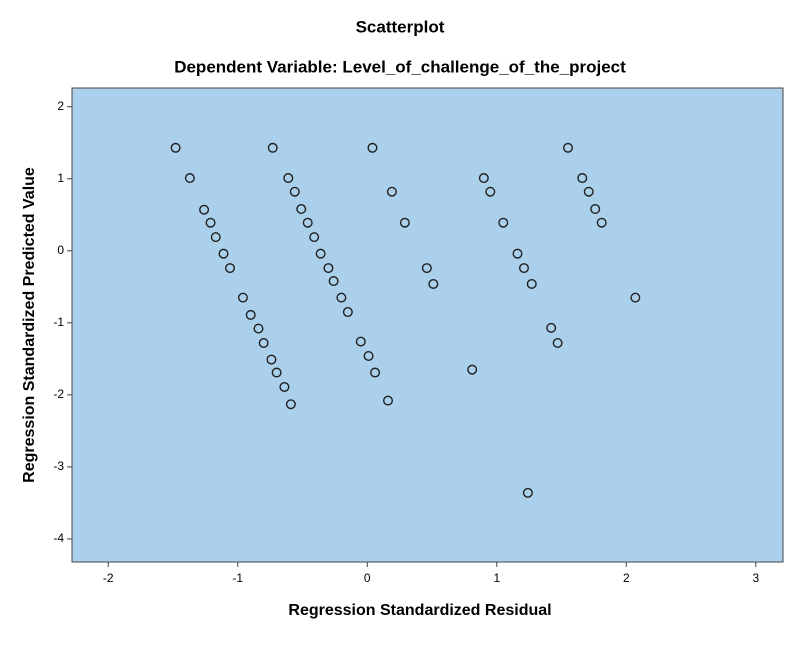  Describe the element at coordinates (626, 578) in the screenshot. I see `x-tick-label: 2` at that location.